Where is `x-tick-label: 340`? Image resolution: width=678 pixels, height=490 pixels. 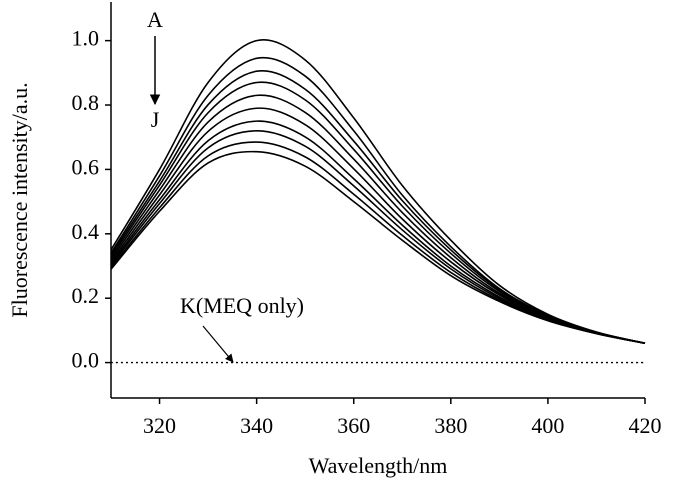 x-tick-label: 340 is located at coordinates (256, 425).